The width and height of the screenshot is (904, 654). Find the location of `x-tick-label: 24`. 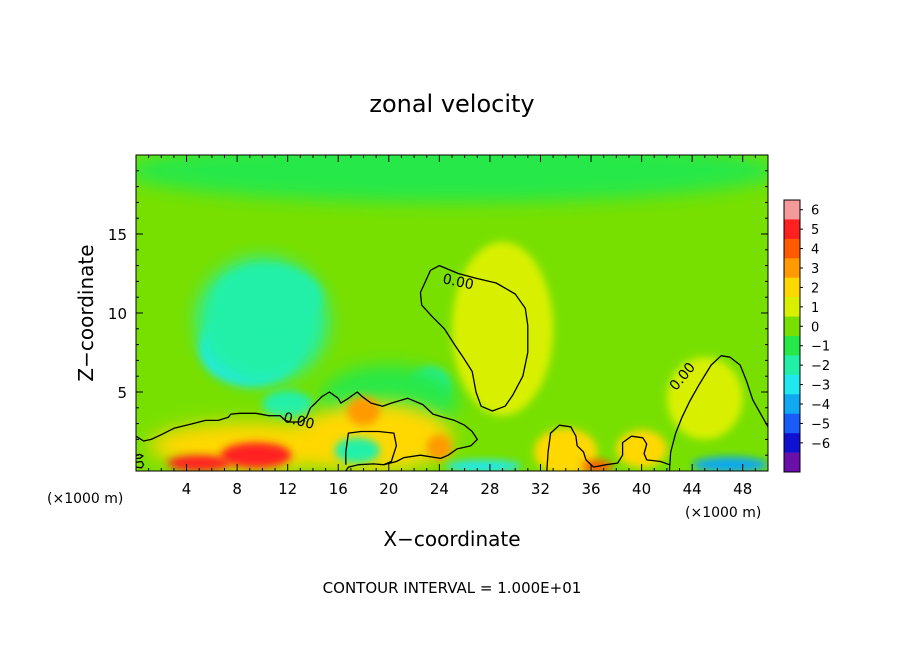

x-tick-label: 24 is located at coordinates (439, 489).